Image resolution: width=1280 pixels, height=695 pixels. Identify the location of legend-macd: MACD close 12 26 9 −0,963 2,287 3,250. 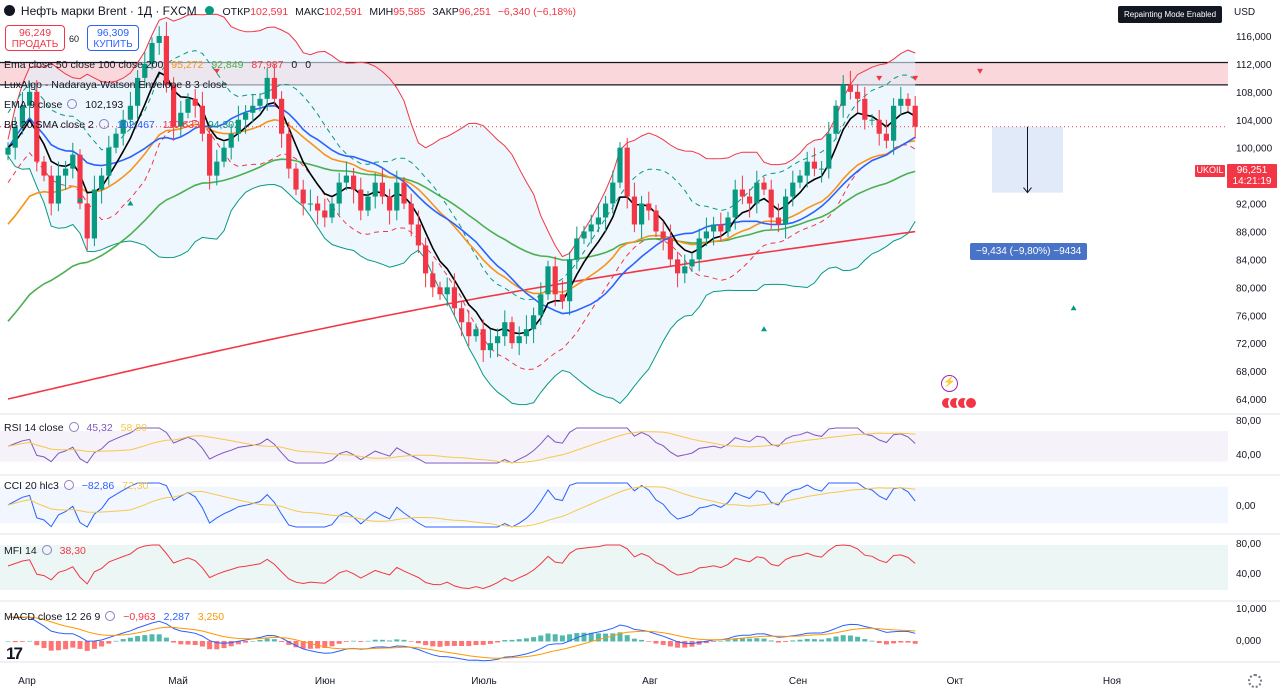
(114, 617).